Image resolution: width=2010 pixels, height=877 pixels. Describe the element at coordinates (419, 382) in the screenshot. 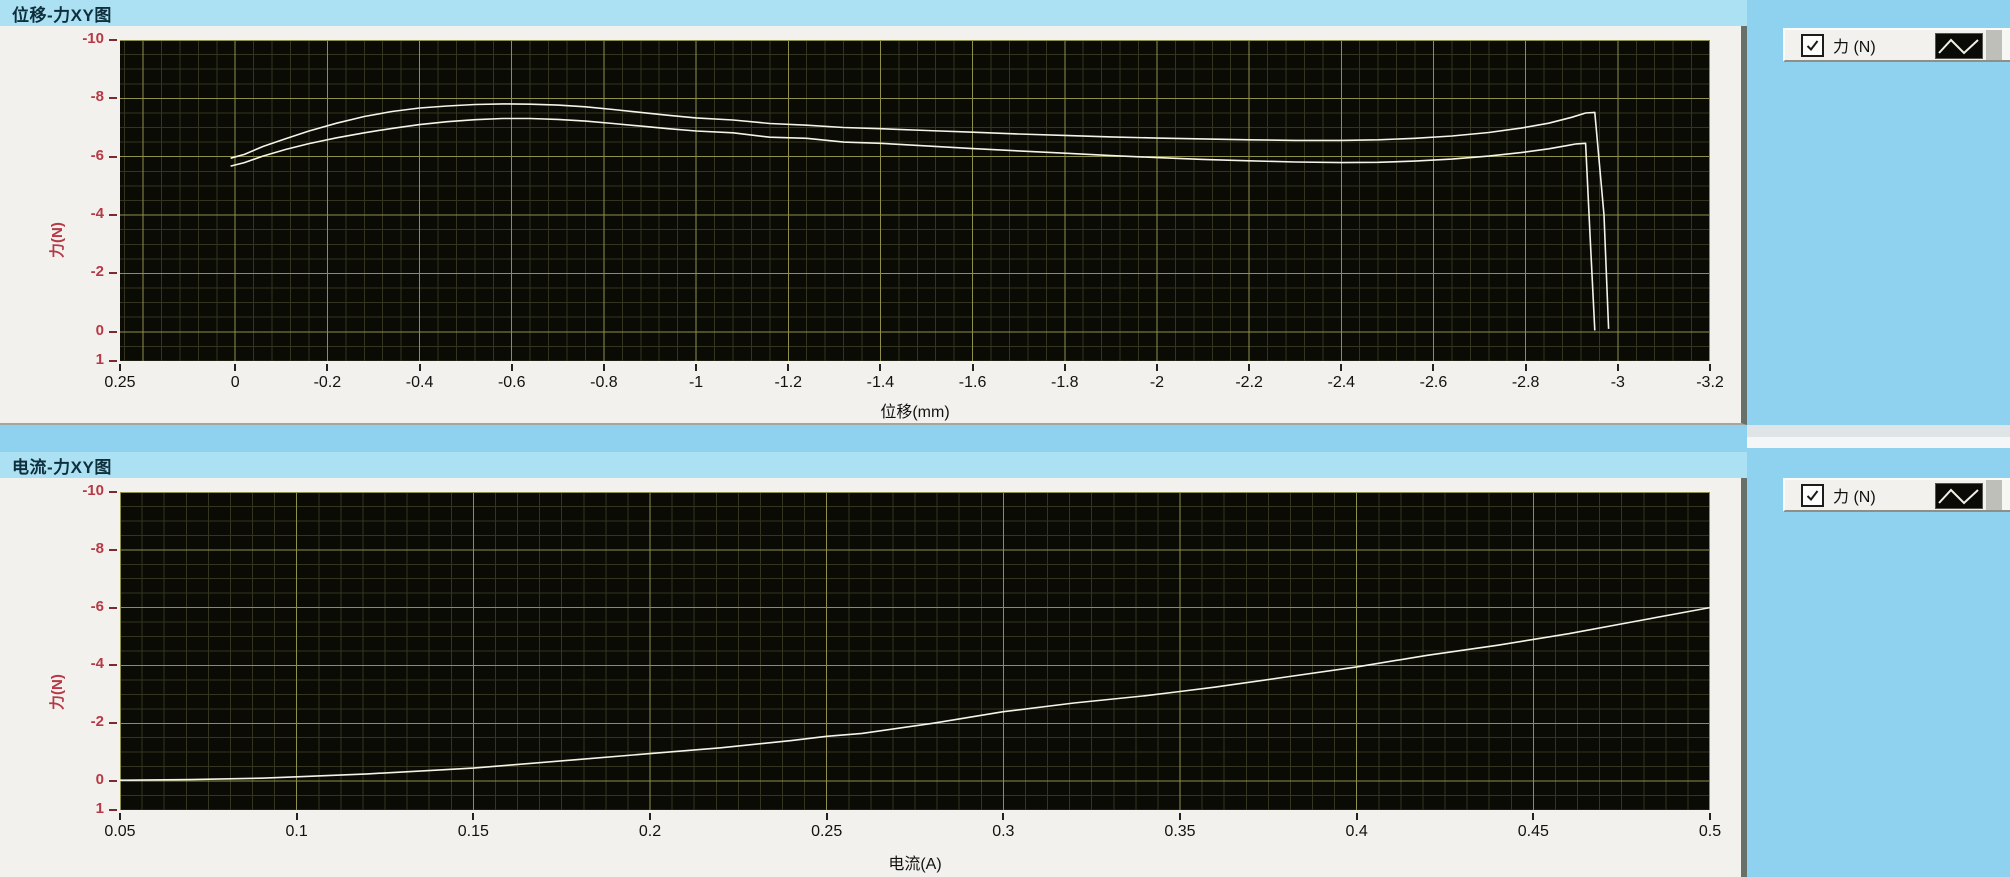

I see `x-tick-label: -0.4` at that location.